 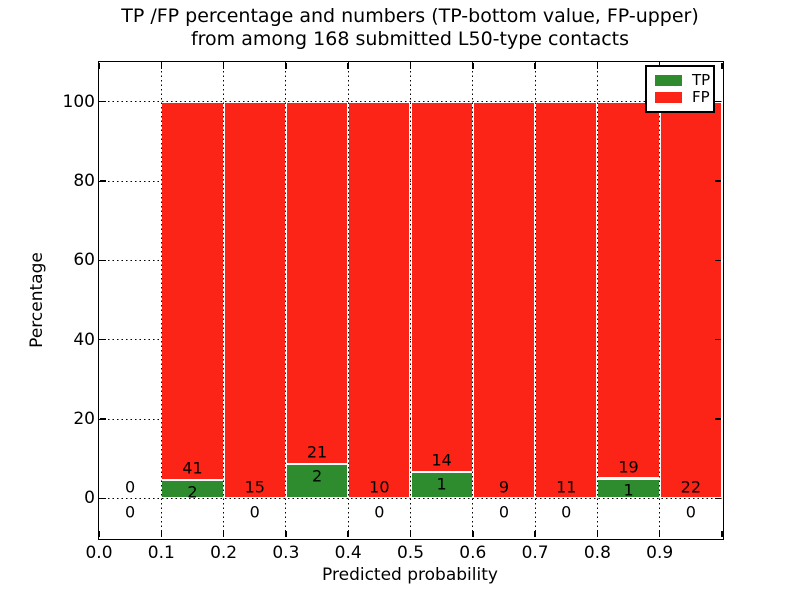 What do you see at coordinates (441, 460) in the screenshot?
I see `fp-count-label: 14` at bounding box center [441, 460].